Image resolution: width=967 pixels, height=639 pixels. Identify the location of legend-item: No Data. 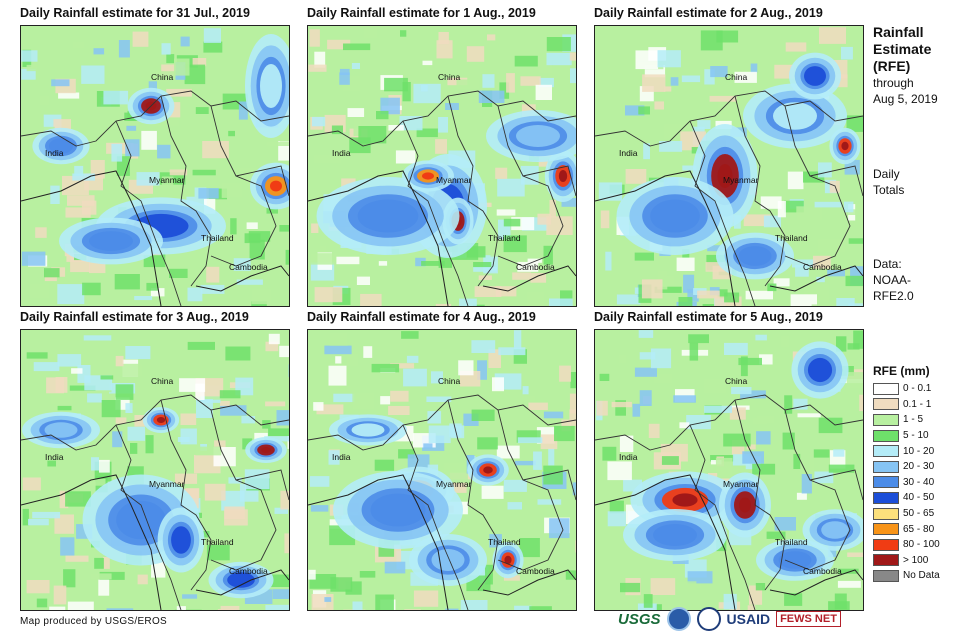
(919, 576).